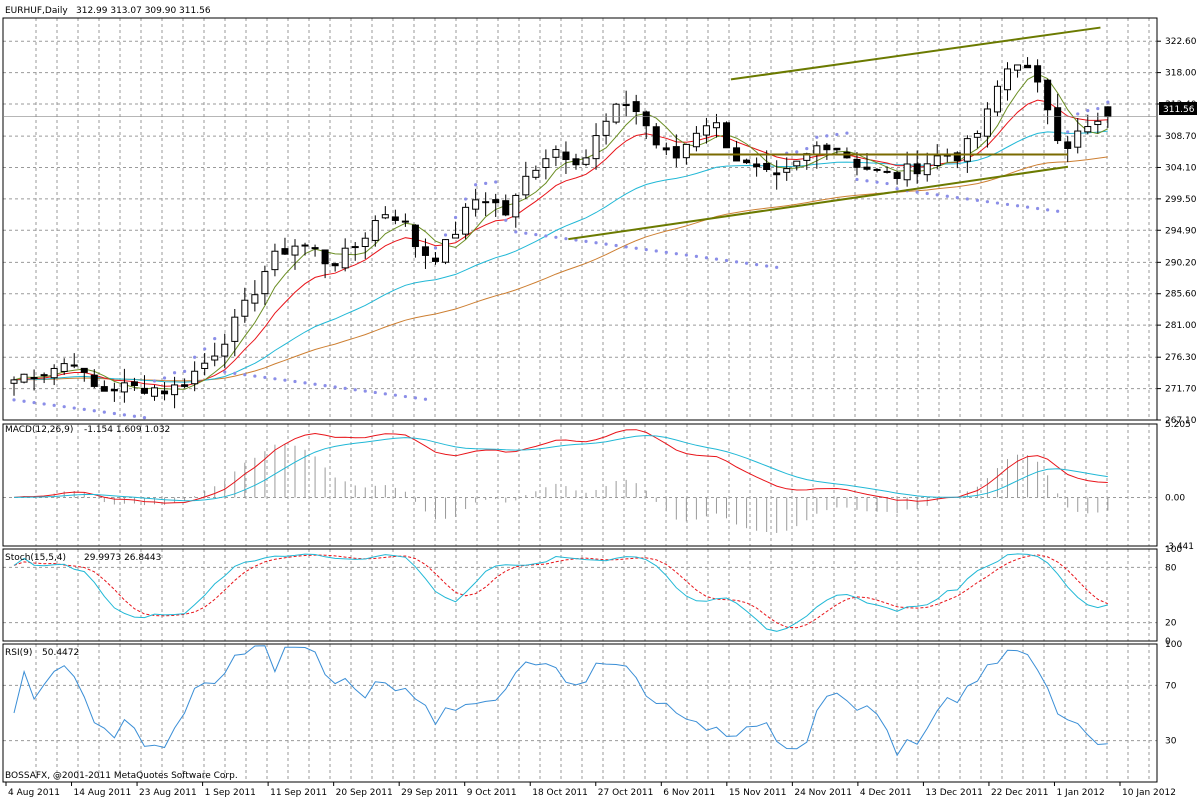  What do you see at coordinates (626, 793) in the screenshot?
I see `x-tick-label: 27 Oct 2011` at bounding box center [626, 793].